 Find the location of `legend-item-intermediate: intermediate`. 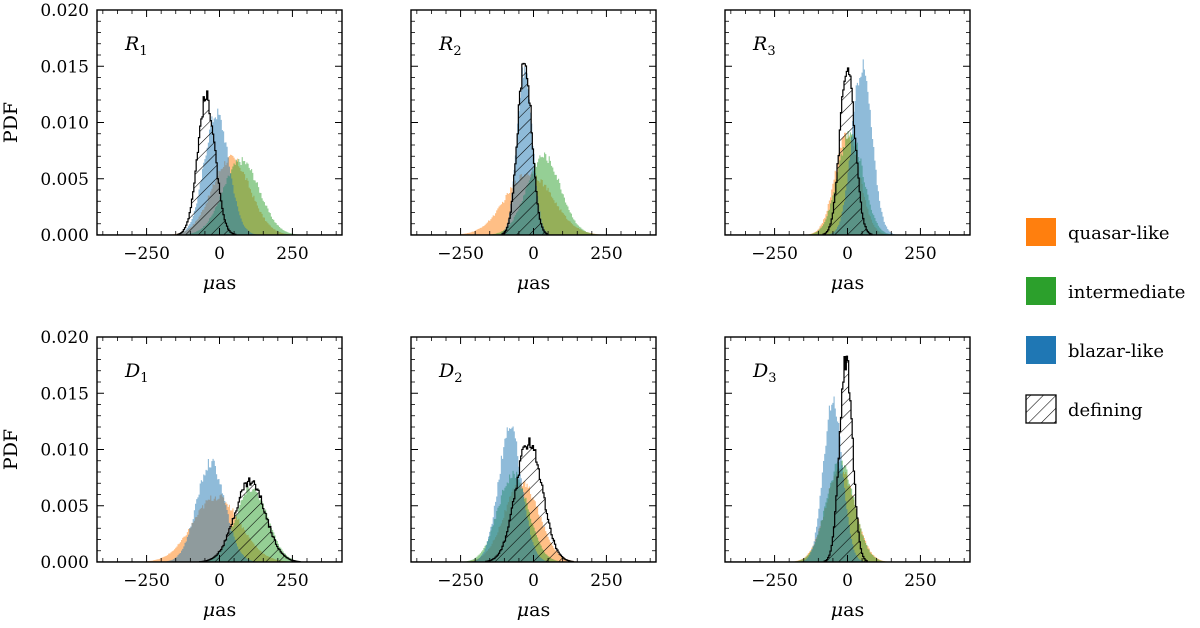

legend-item-intermediate: intermediate is located at coordinates (1105, 291).